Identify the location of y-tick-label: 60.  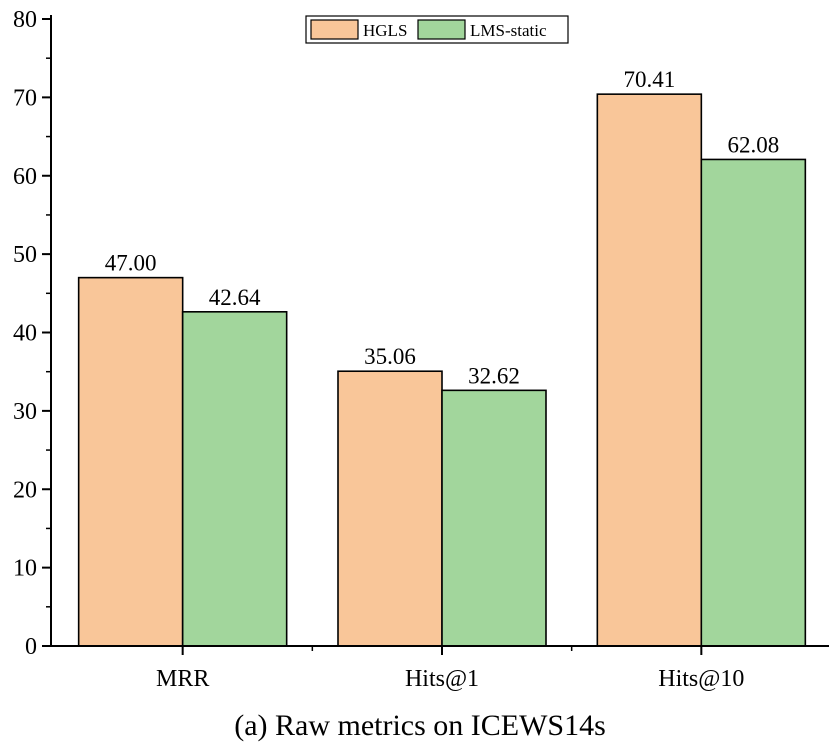
(25, 177).